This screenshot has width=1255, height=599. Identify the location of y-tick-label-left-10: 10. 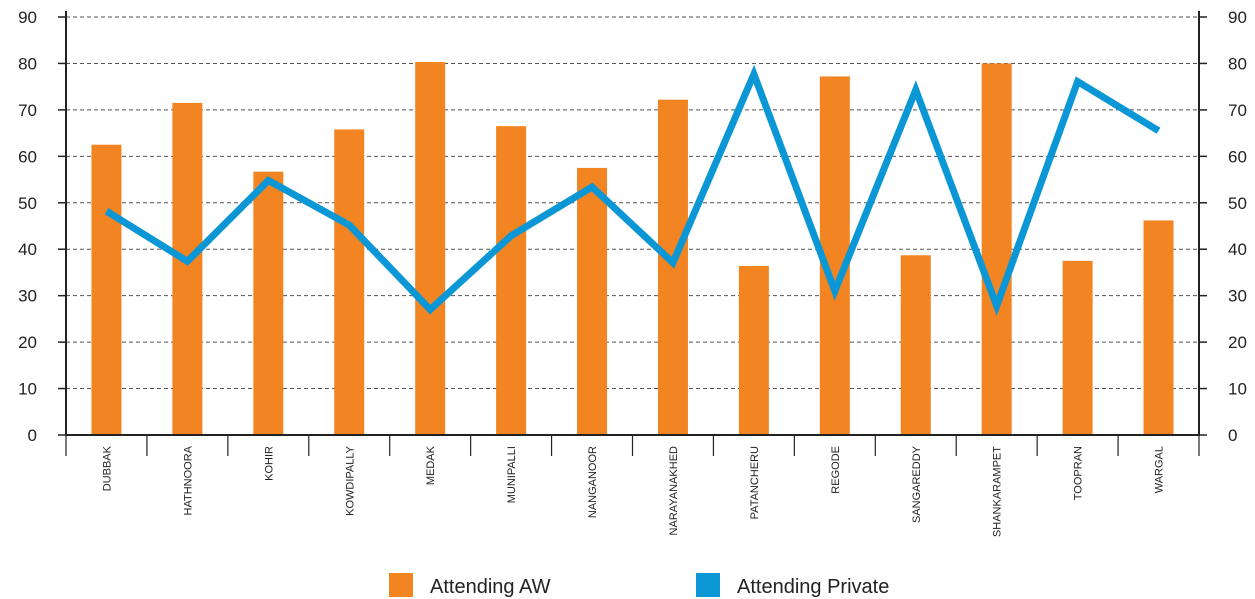
(27, 389).